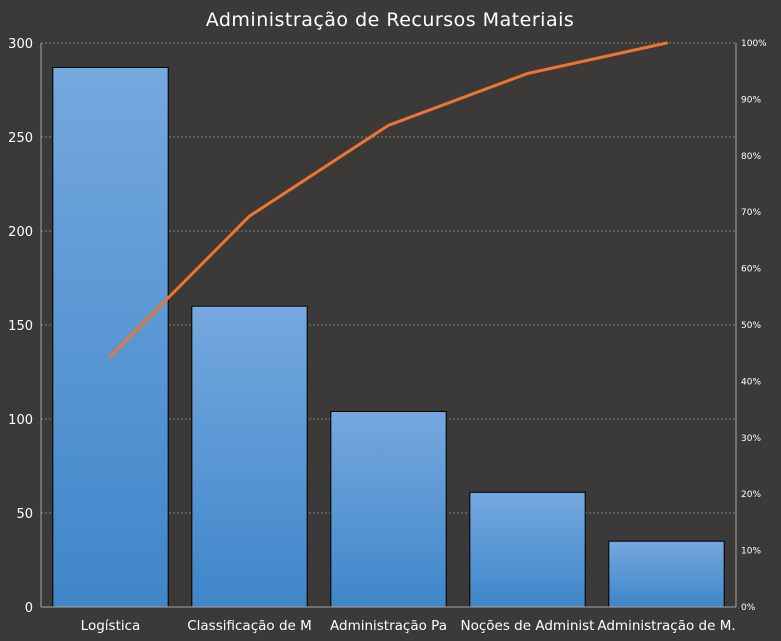  I want to click on y-tick-label: 300, so click(20, 44).